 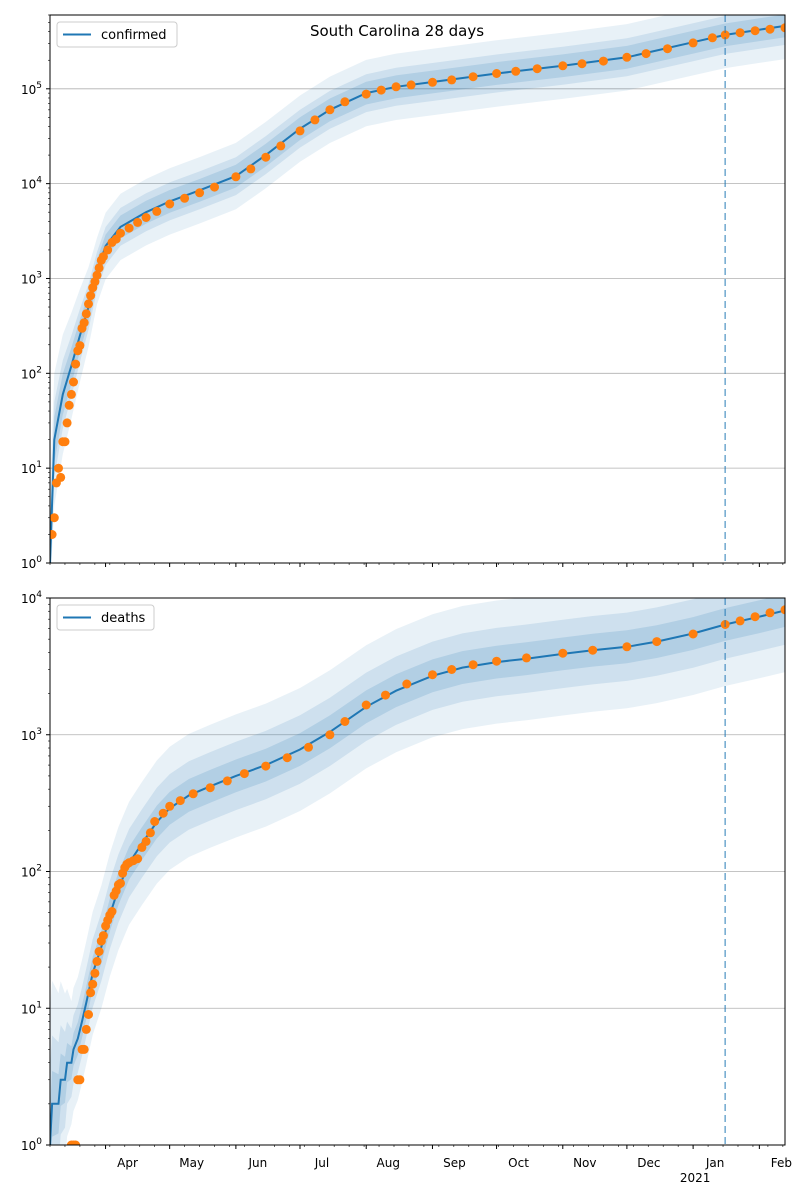 I want to click on y-tick-label: 10⁰, so click(x=31, y=563).